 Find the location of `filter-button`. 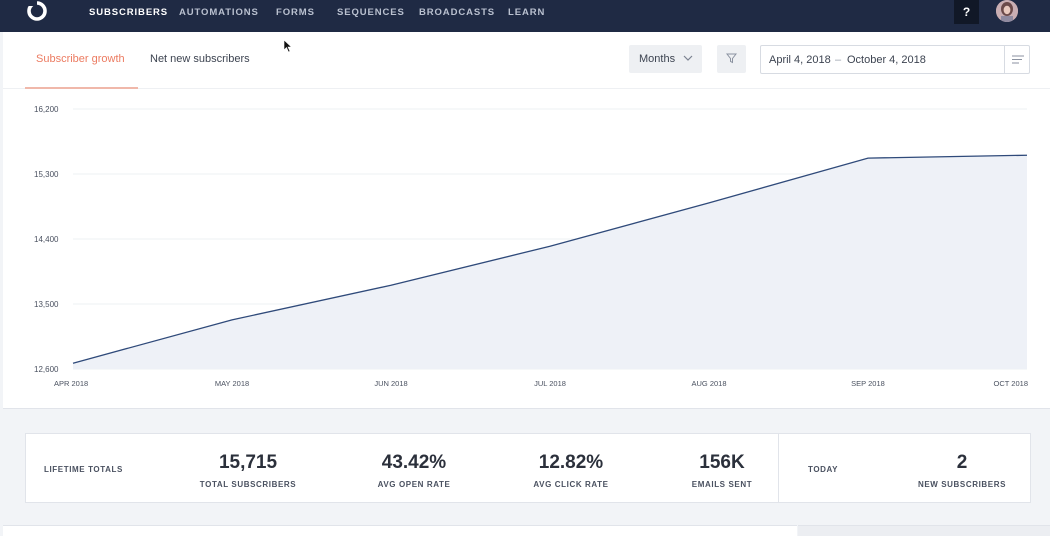

filter-button is located at coordinates (731, 59).